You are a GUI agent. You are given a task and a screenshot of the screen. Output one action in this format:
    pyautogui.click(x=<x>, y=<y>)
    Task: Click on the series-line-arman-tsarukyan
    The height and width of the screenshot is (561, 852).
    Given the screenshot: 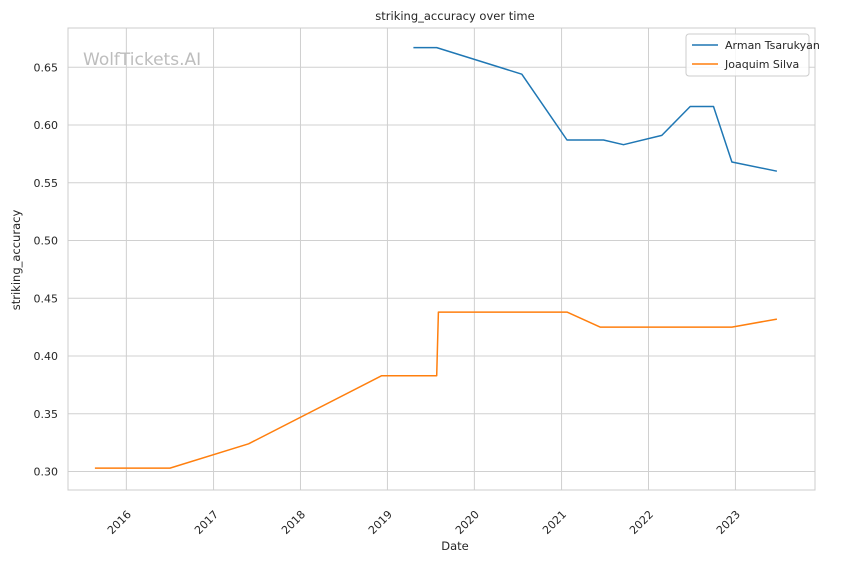 What is the action you would take?
    pyautogui.click(x=595, y=109)
    